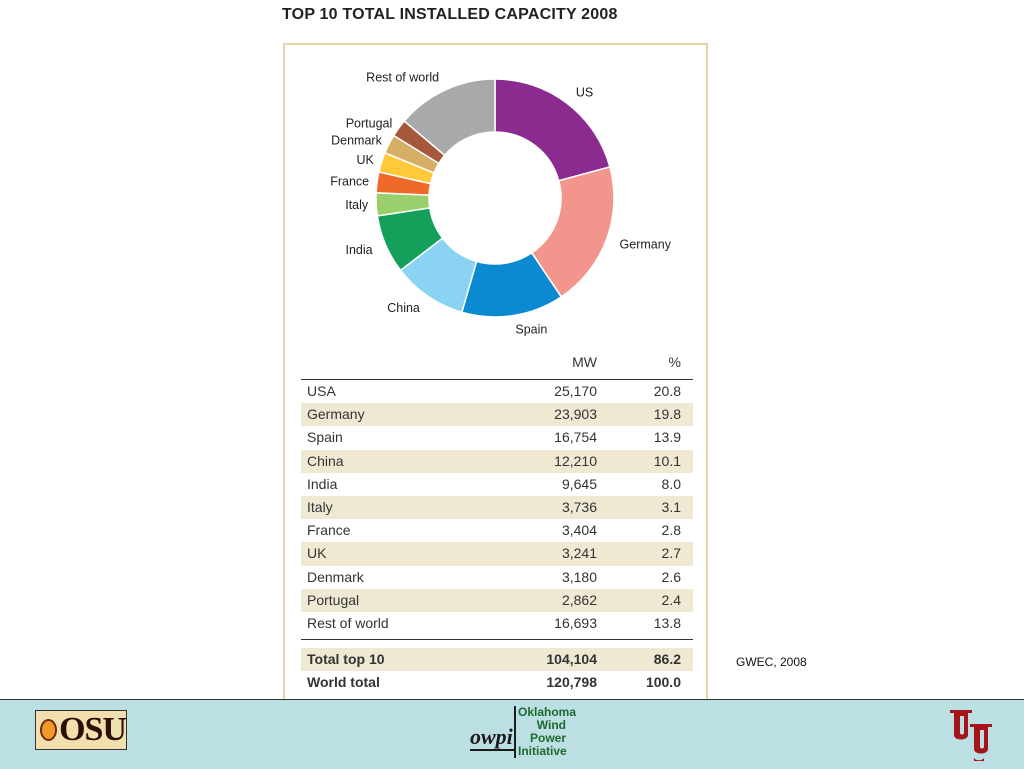  Describe the element at coordinates (497, 554) in the screenshot. I see `table-row: UK 3,241 2.7` at that location.